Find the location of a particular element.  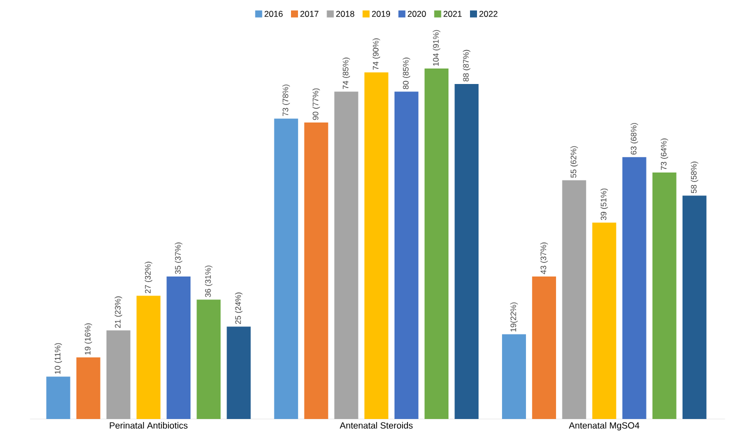

legend-label: 2017 is located at coordinates (309, 13).